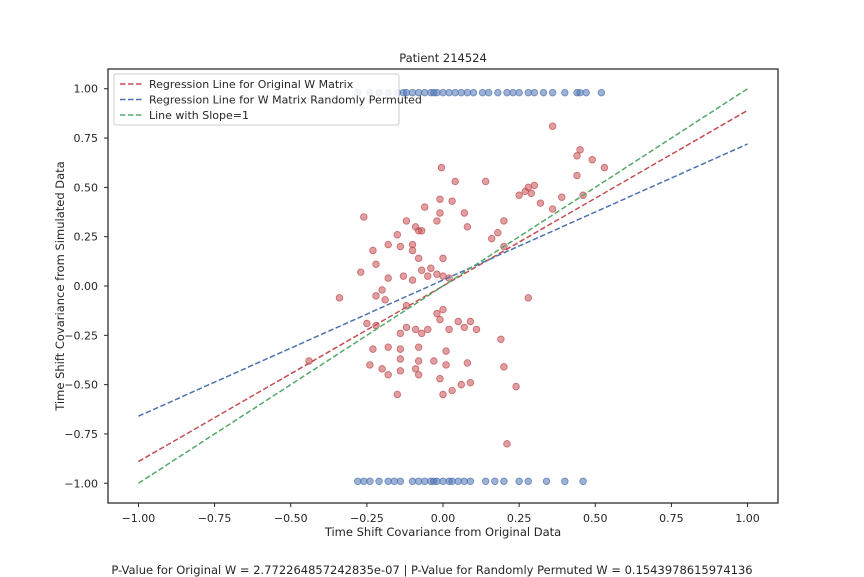 The image size is (864, 577). Describe the element at coordinates (747, 518) in the screenshot. I see `x-tick-label: 1.00` at that location.